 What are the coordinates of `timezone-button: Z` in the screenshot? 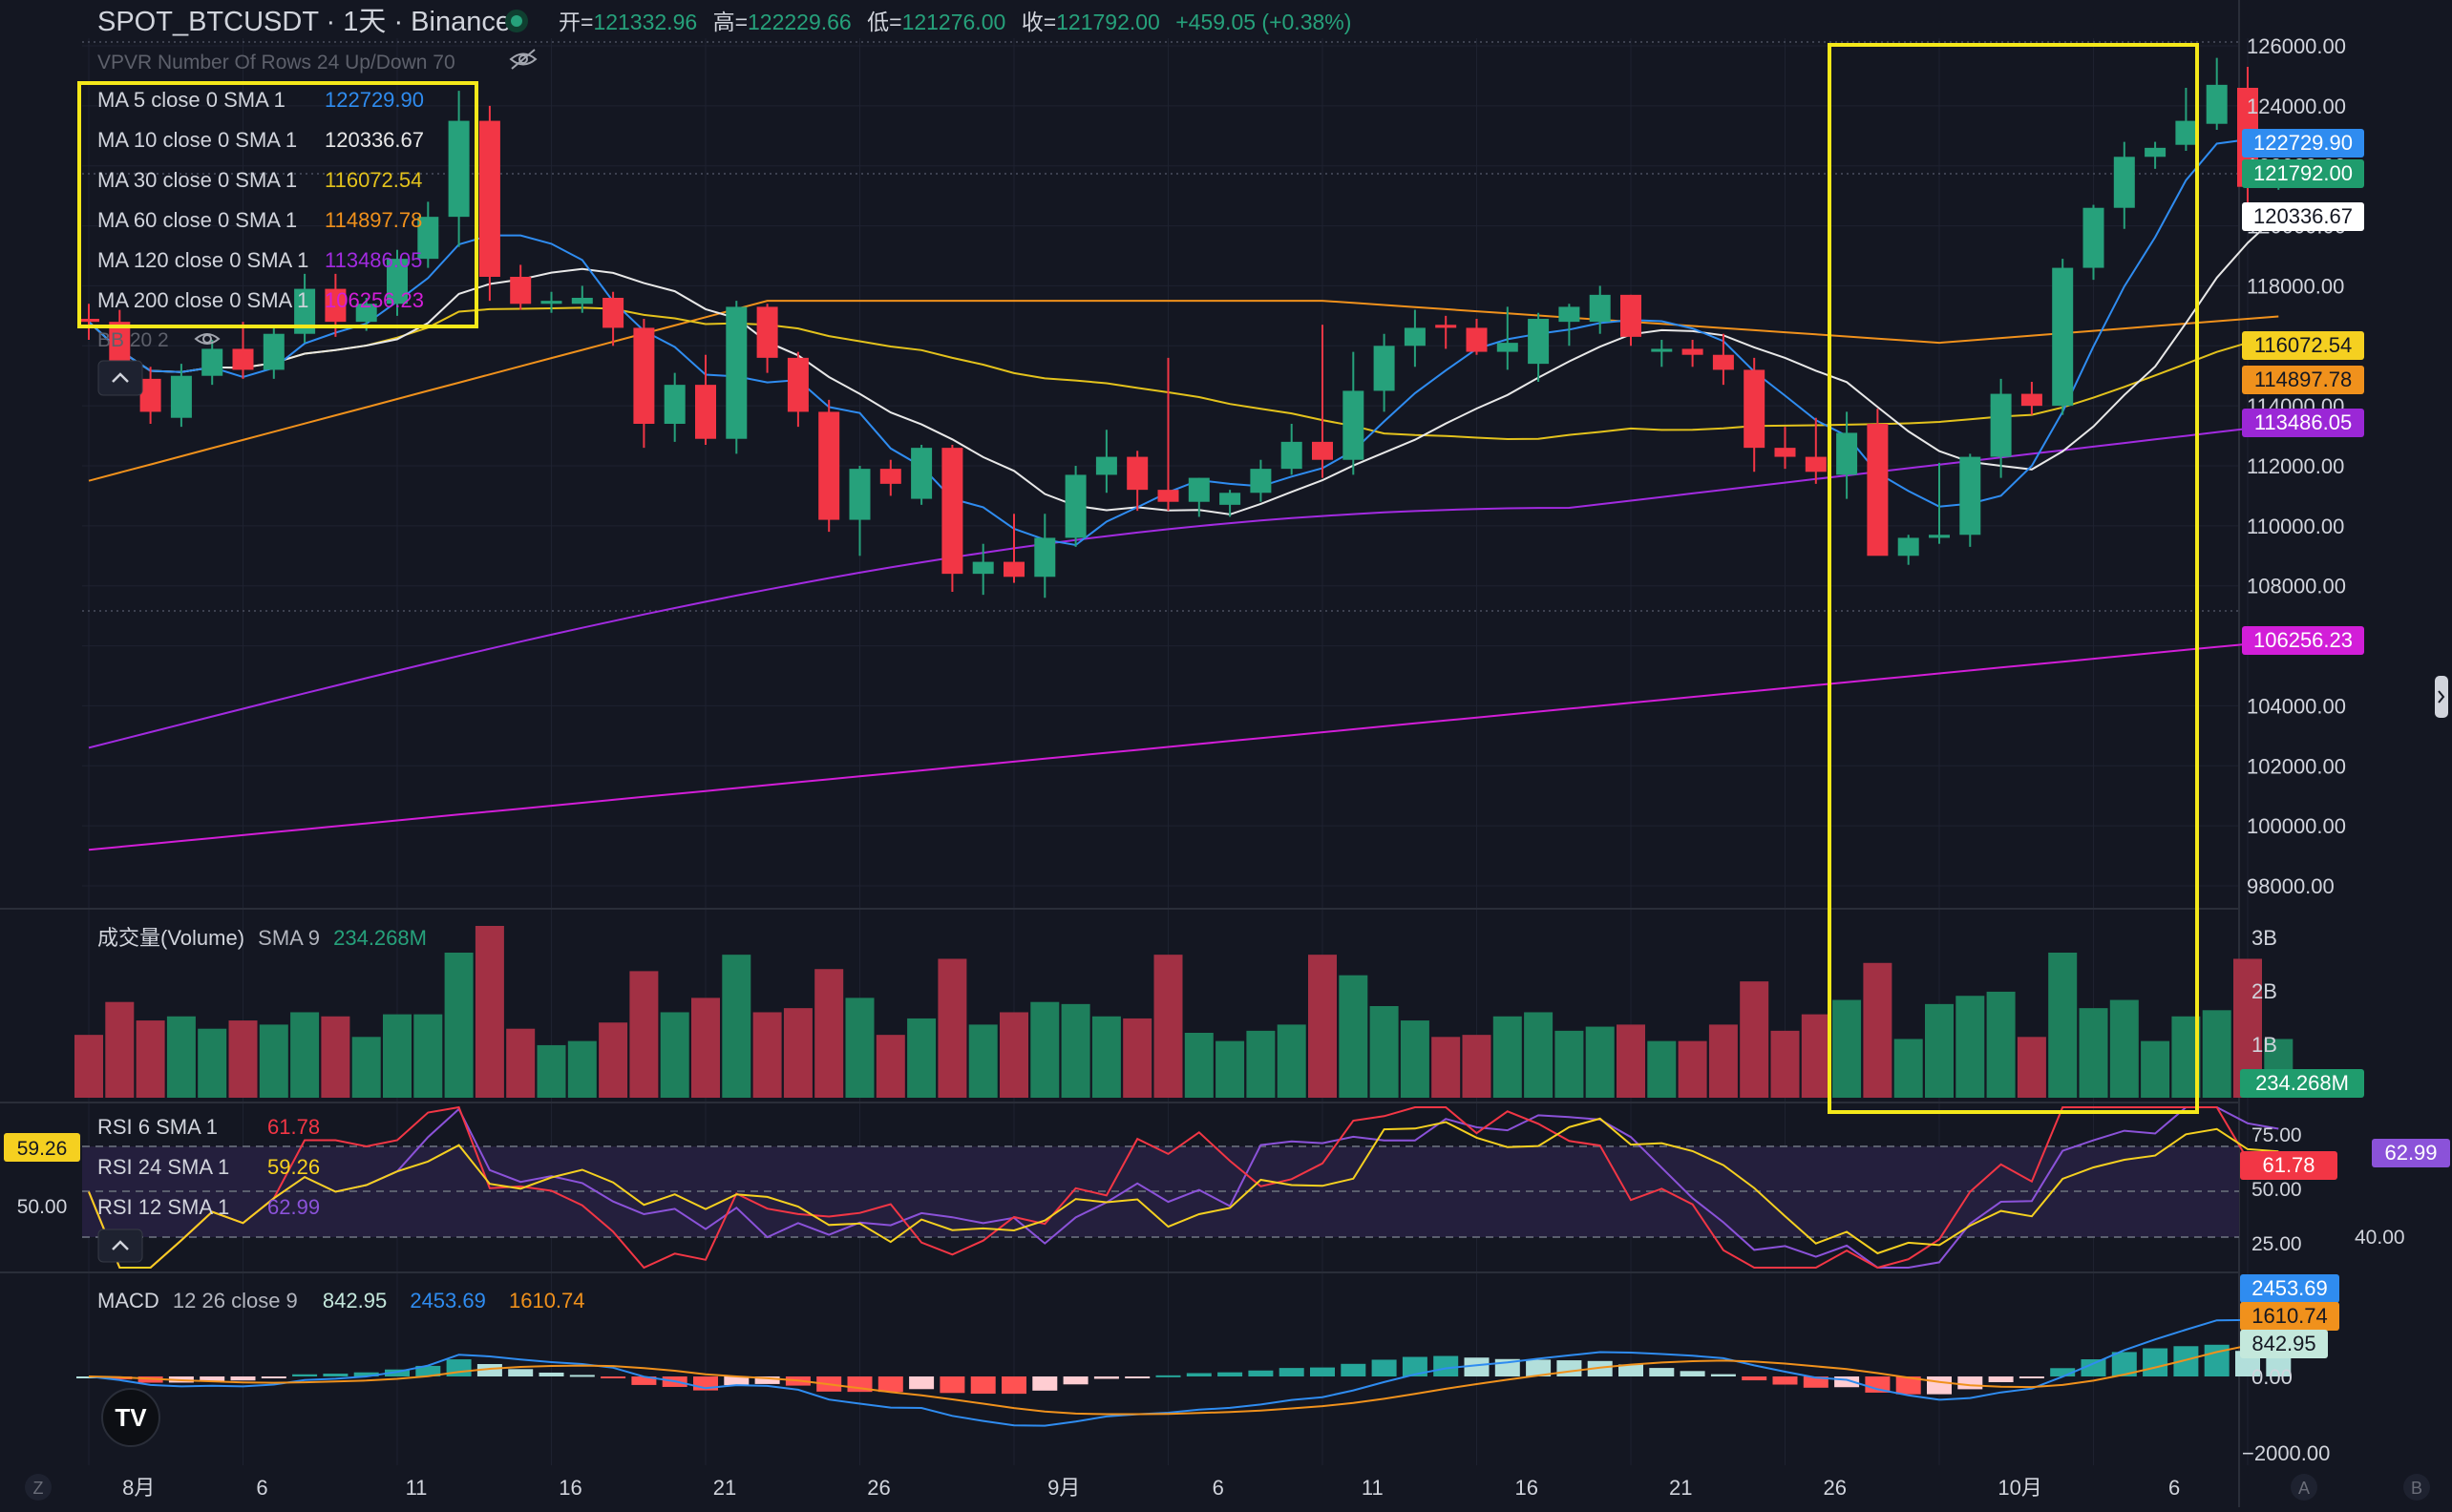 It's located at (38, 1488).